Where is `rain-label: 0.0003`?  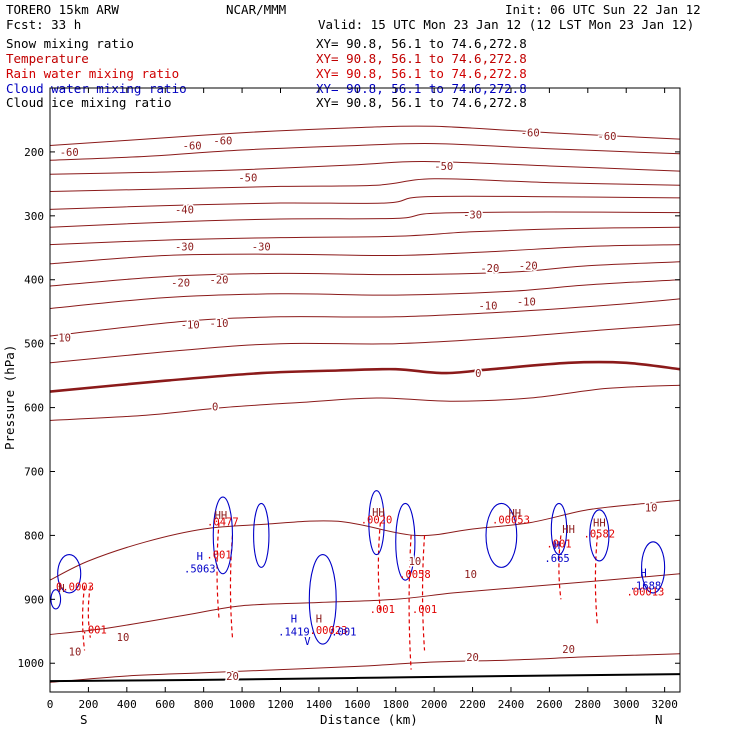 rain-label: 0.0003 is located at coordinates (75, 588).